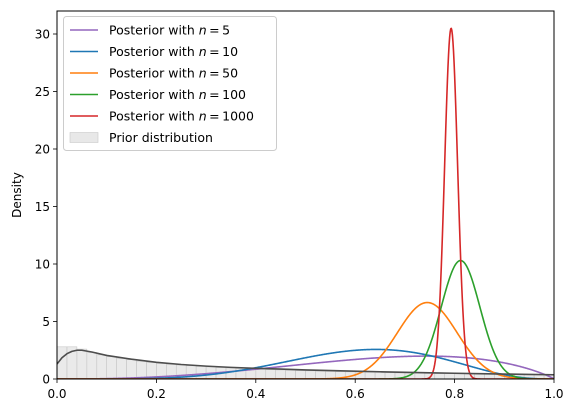  I want to click on y-tick-label: 0, so click(46, 380).